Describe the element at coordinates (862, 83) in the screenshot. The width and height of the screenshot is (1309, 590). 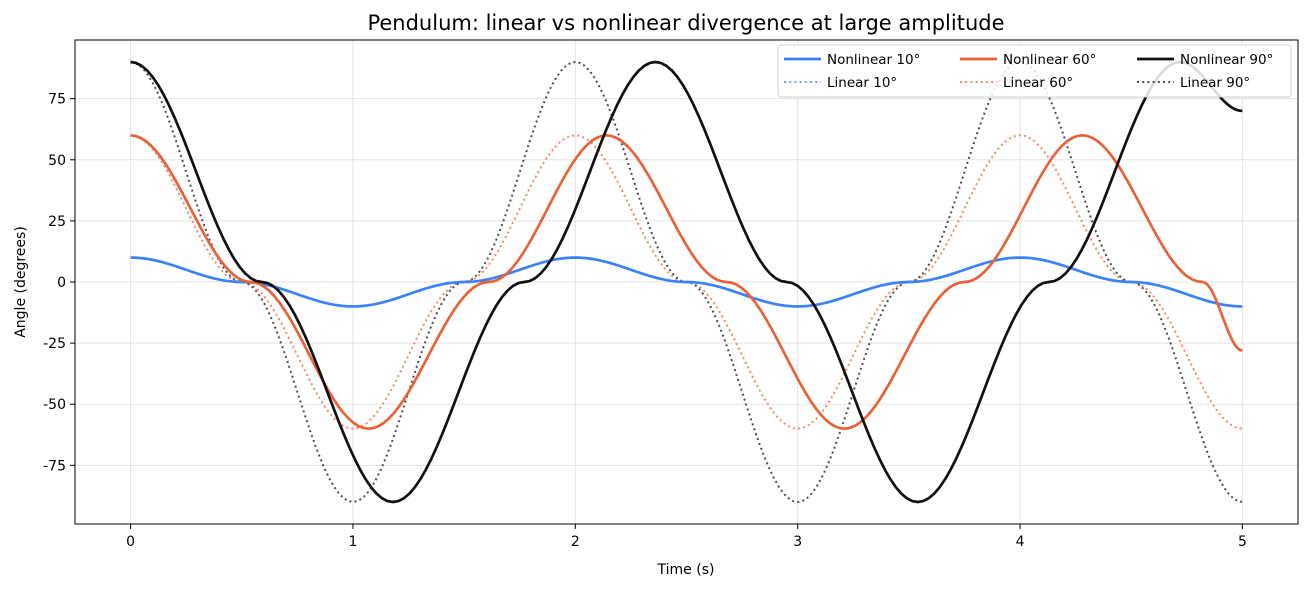
I see `legend-label: Linear 10°` at that location.